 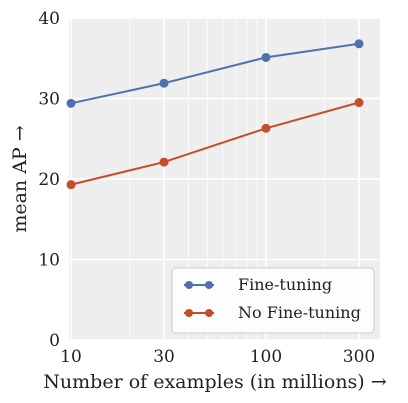 I want to click on legend-marker-fine-tuning, so click(x=189, y=285).